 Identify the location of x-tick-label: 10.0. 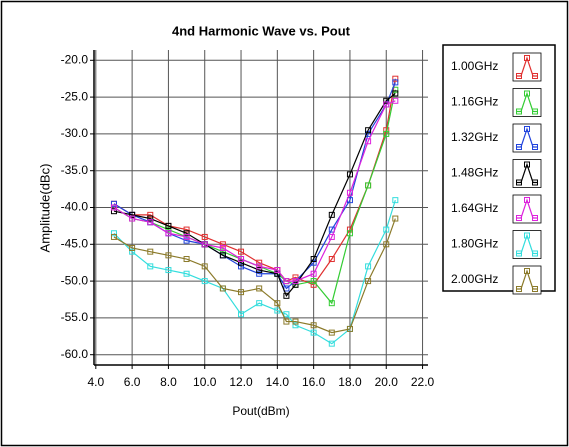
(205, 382).